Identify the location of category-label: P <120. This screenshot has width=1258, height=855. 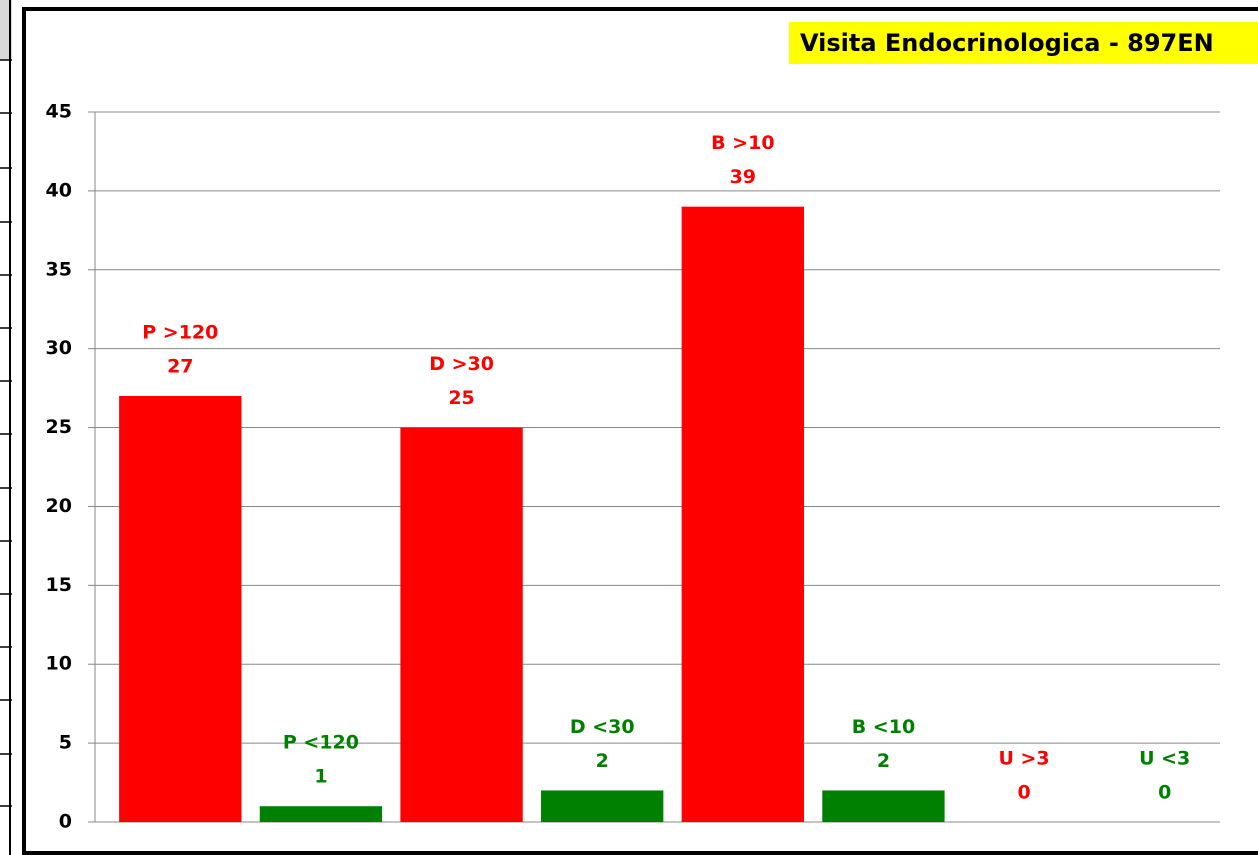
(321, 743).